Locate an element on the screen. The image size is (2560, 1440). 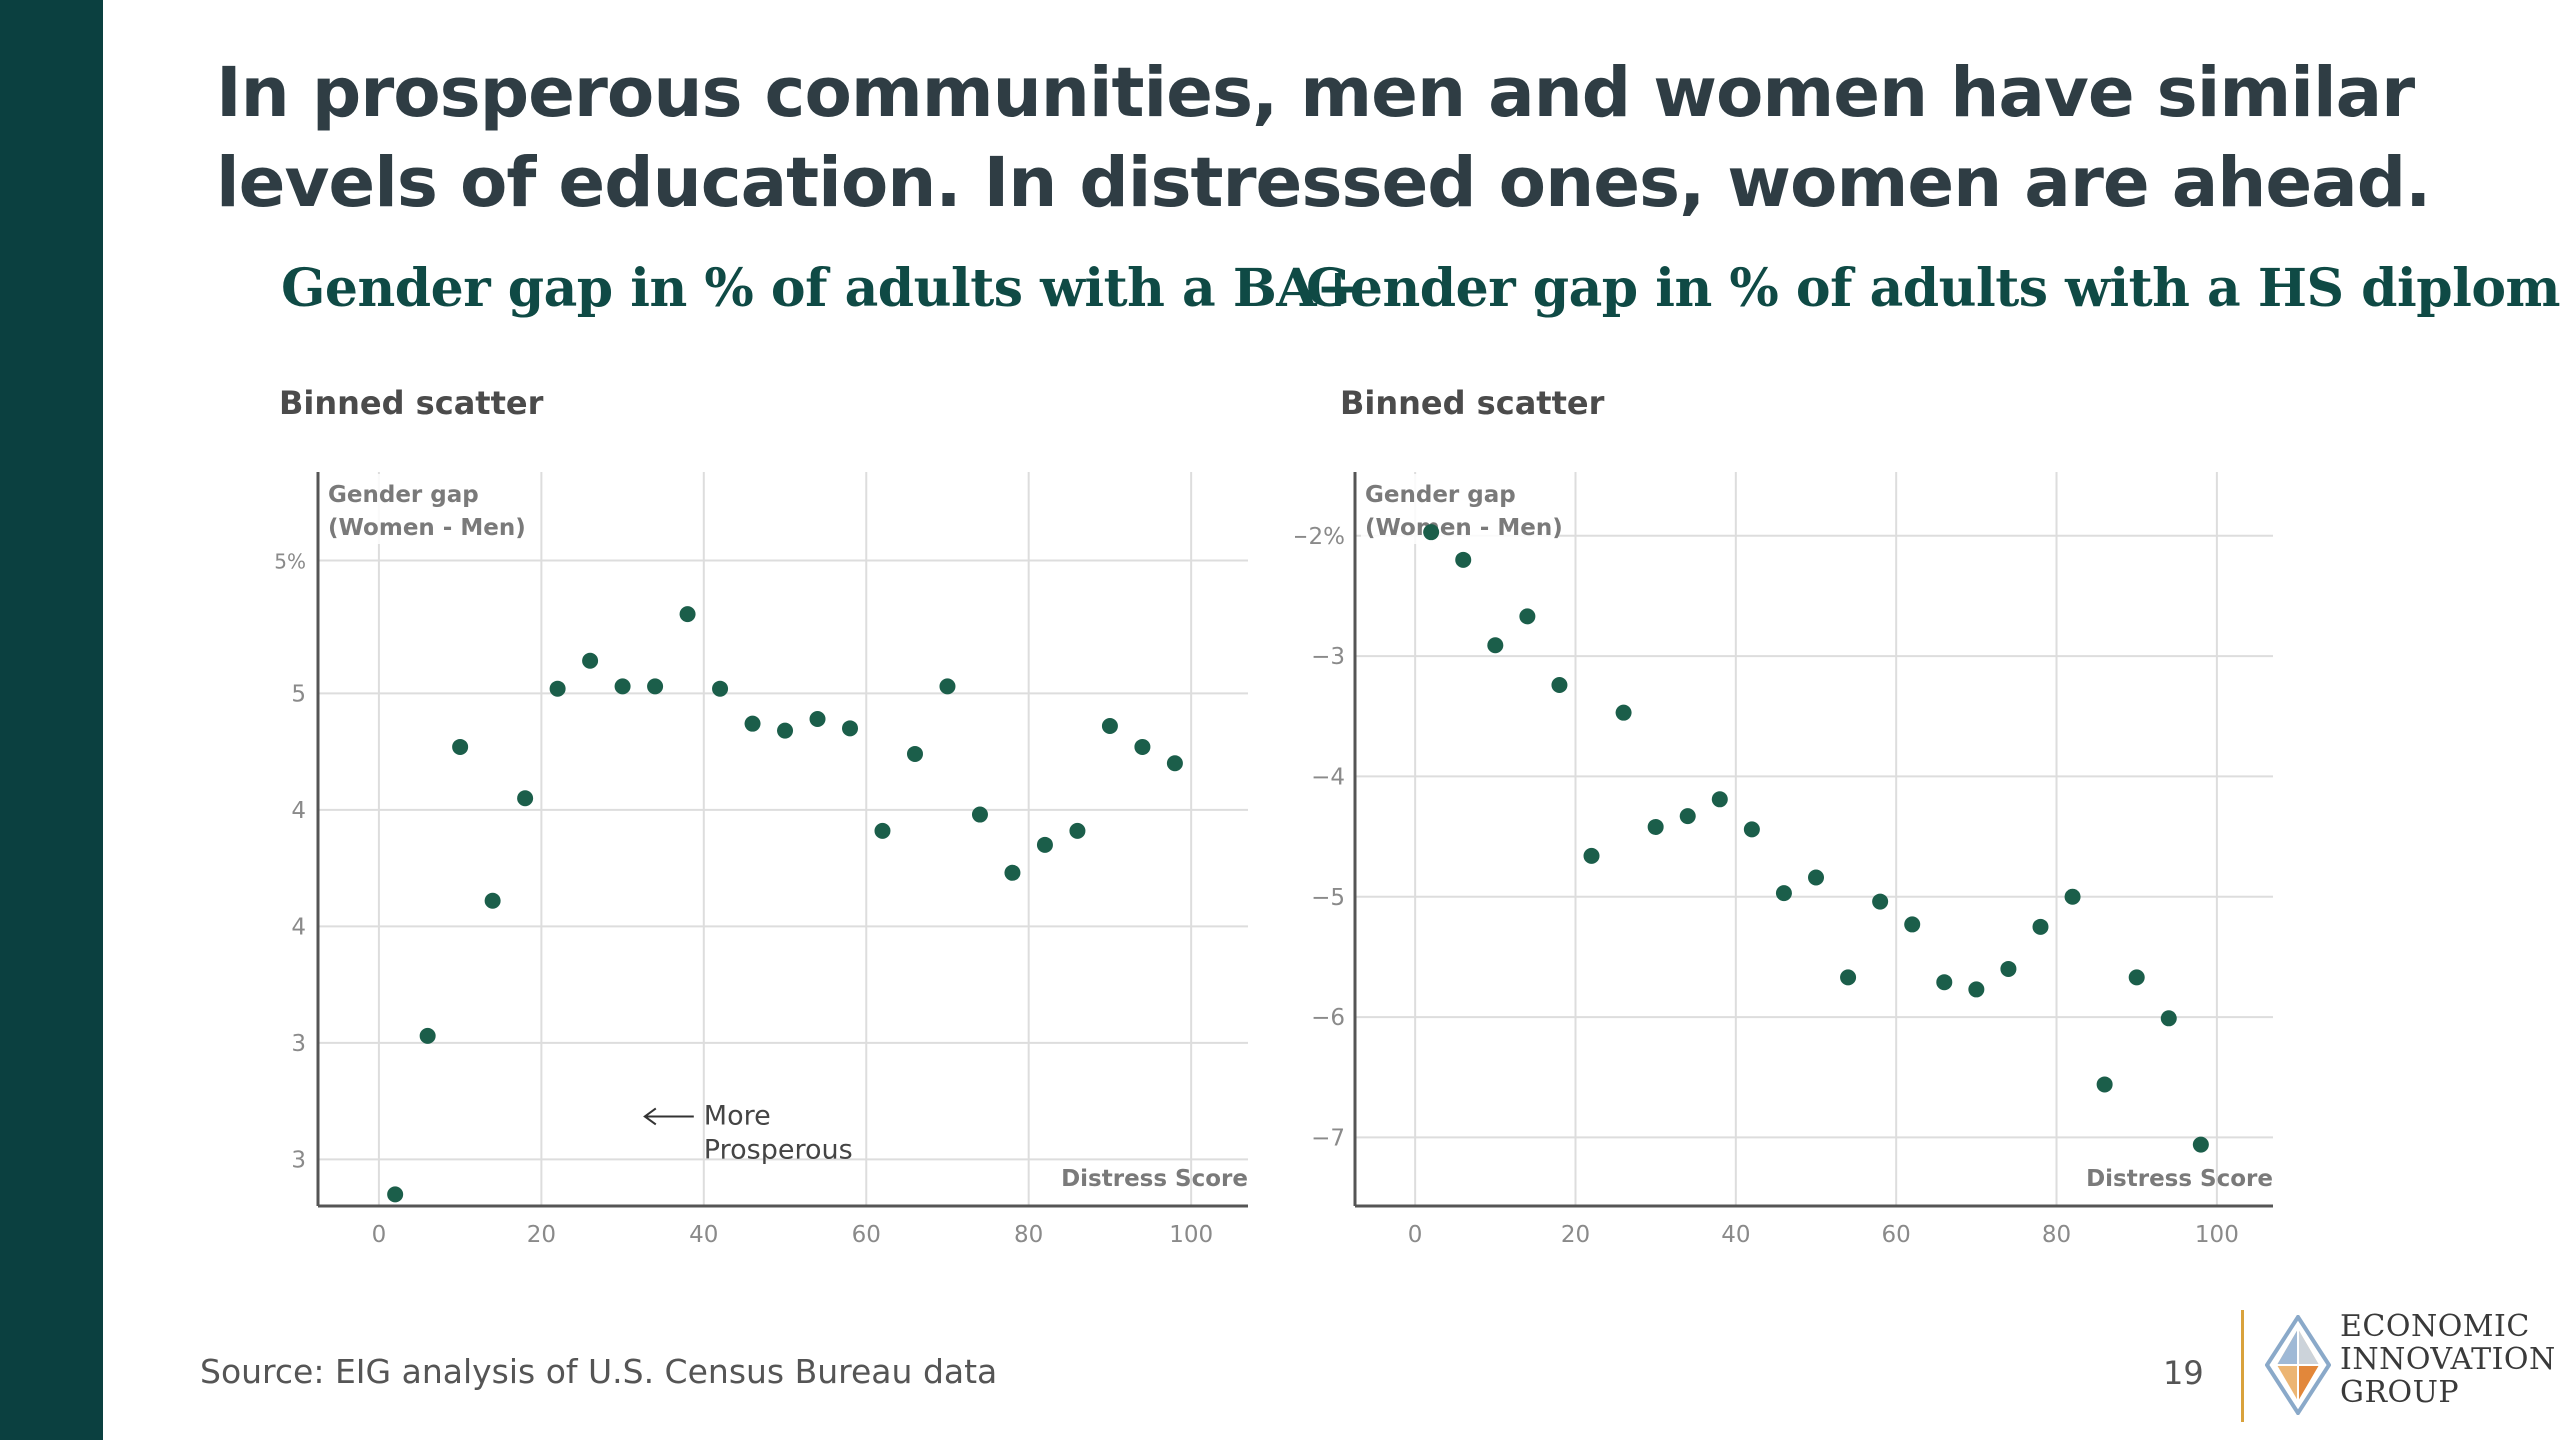
ba-x-tick-label: 80 is located at coordinates (1028, 1235).